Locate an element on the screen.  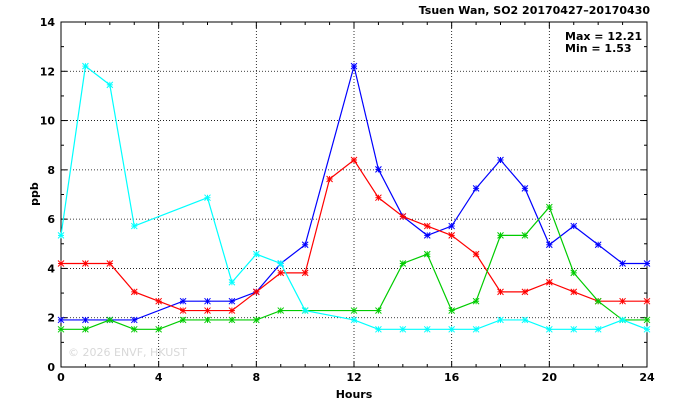
y-tick-label: 10 is located at coordinates (48, 121).